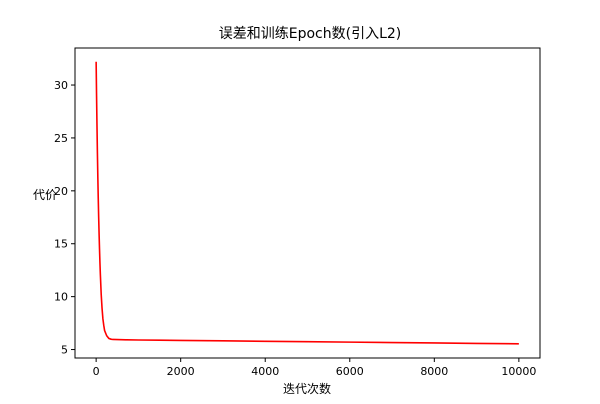  I want to click on y-tick-label: 25, so click(61, 138).